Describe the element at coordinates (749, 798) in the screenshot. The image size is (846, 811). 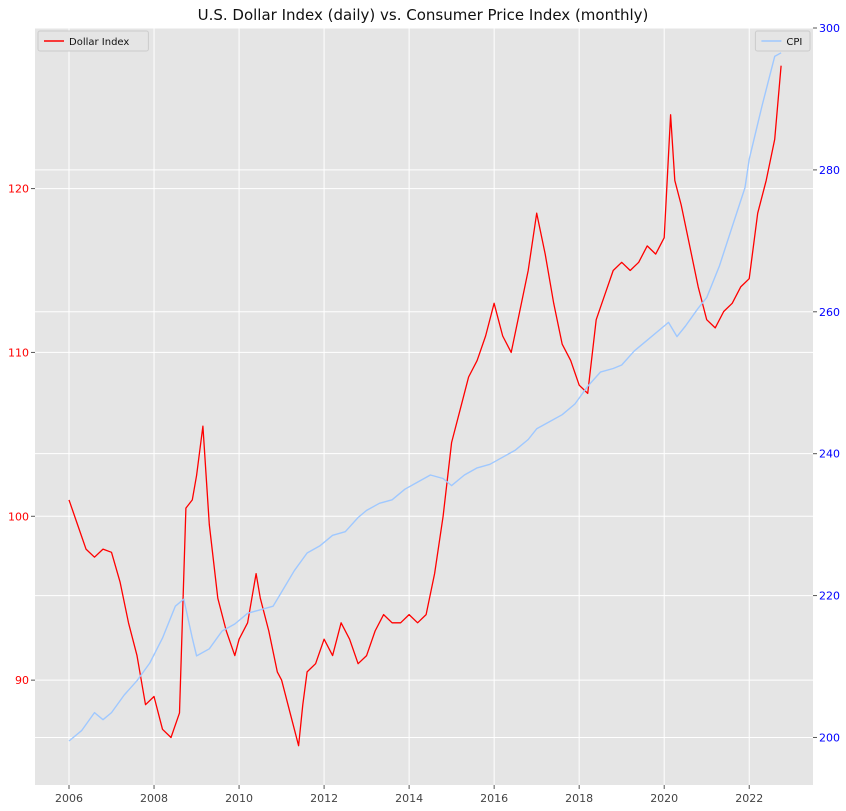
I see `x-tick-label-2022: 2022` at that location.